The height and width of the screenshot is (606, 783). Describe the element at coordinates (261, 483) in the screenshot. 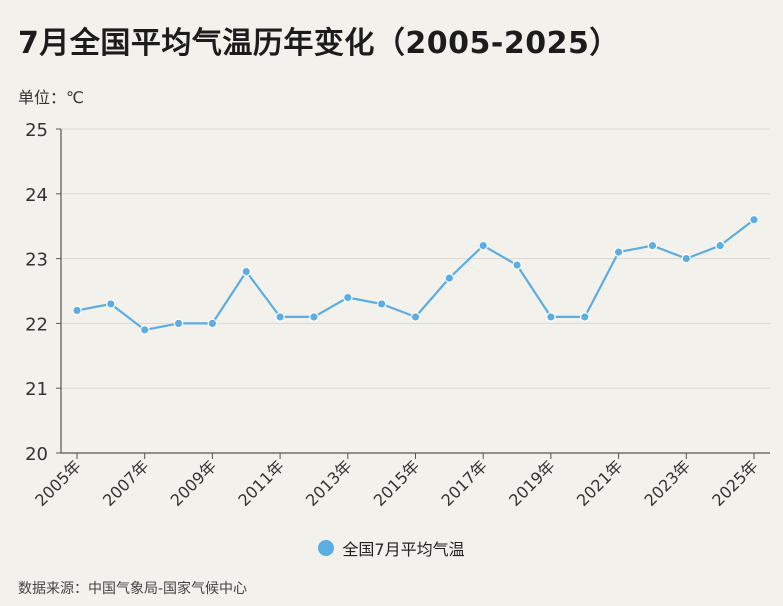

I see `x-tick-label: 2011年` at that location.